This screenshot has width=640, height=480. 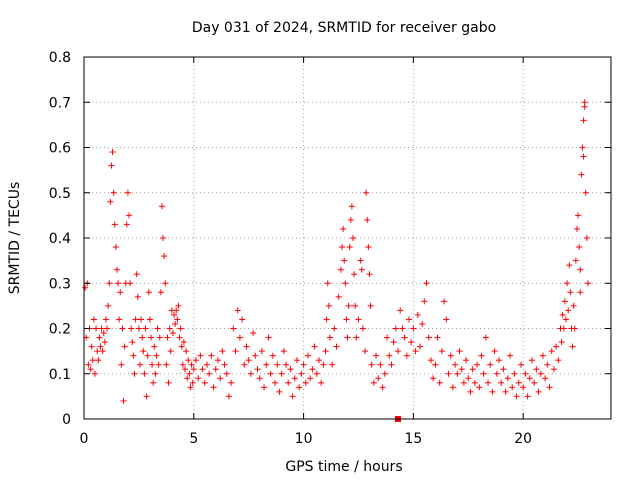 I want to click on x-axis-label: GPS time / hours, so click(x=343, y=467).